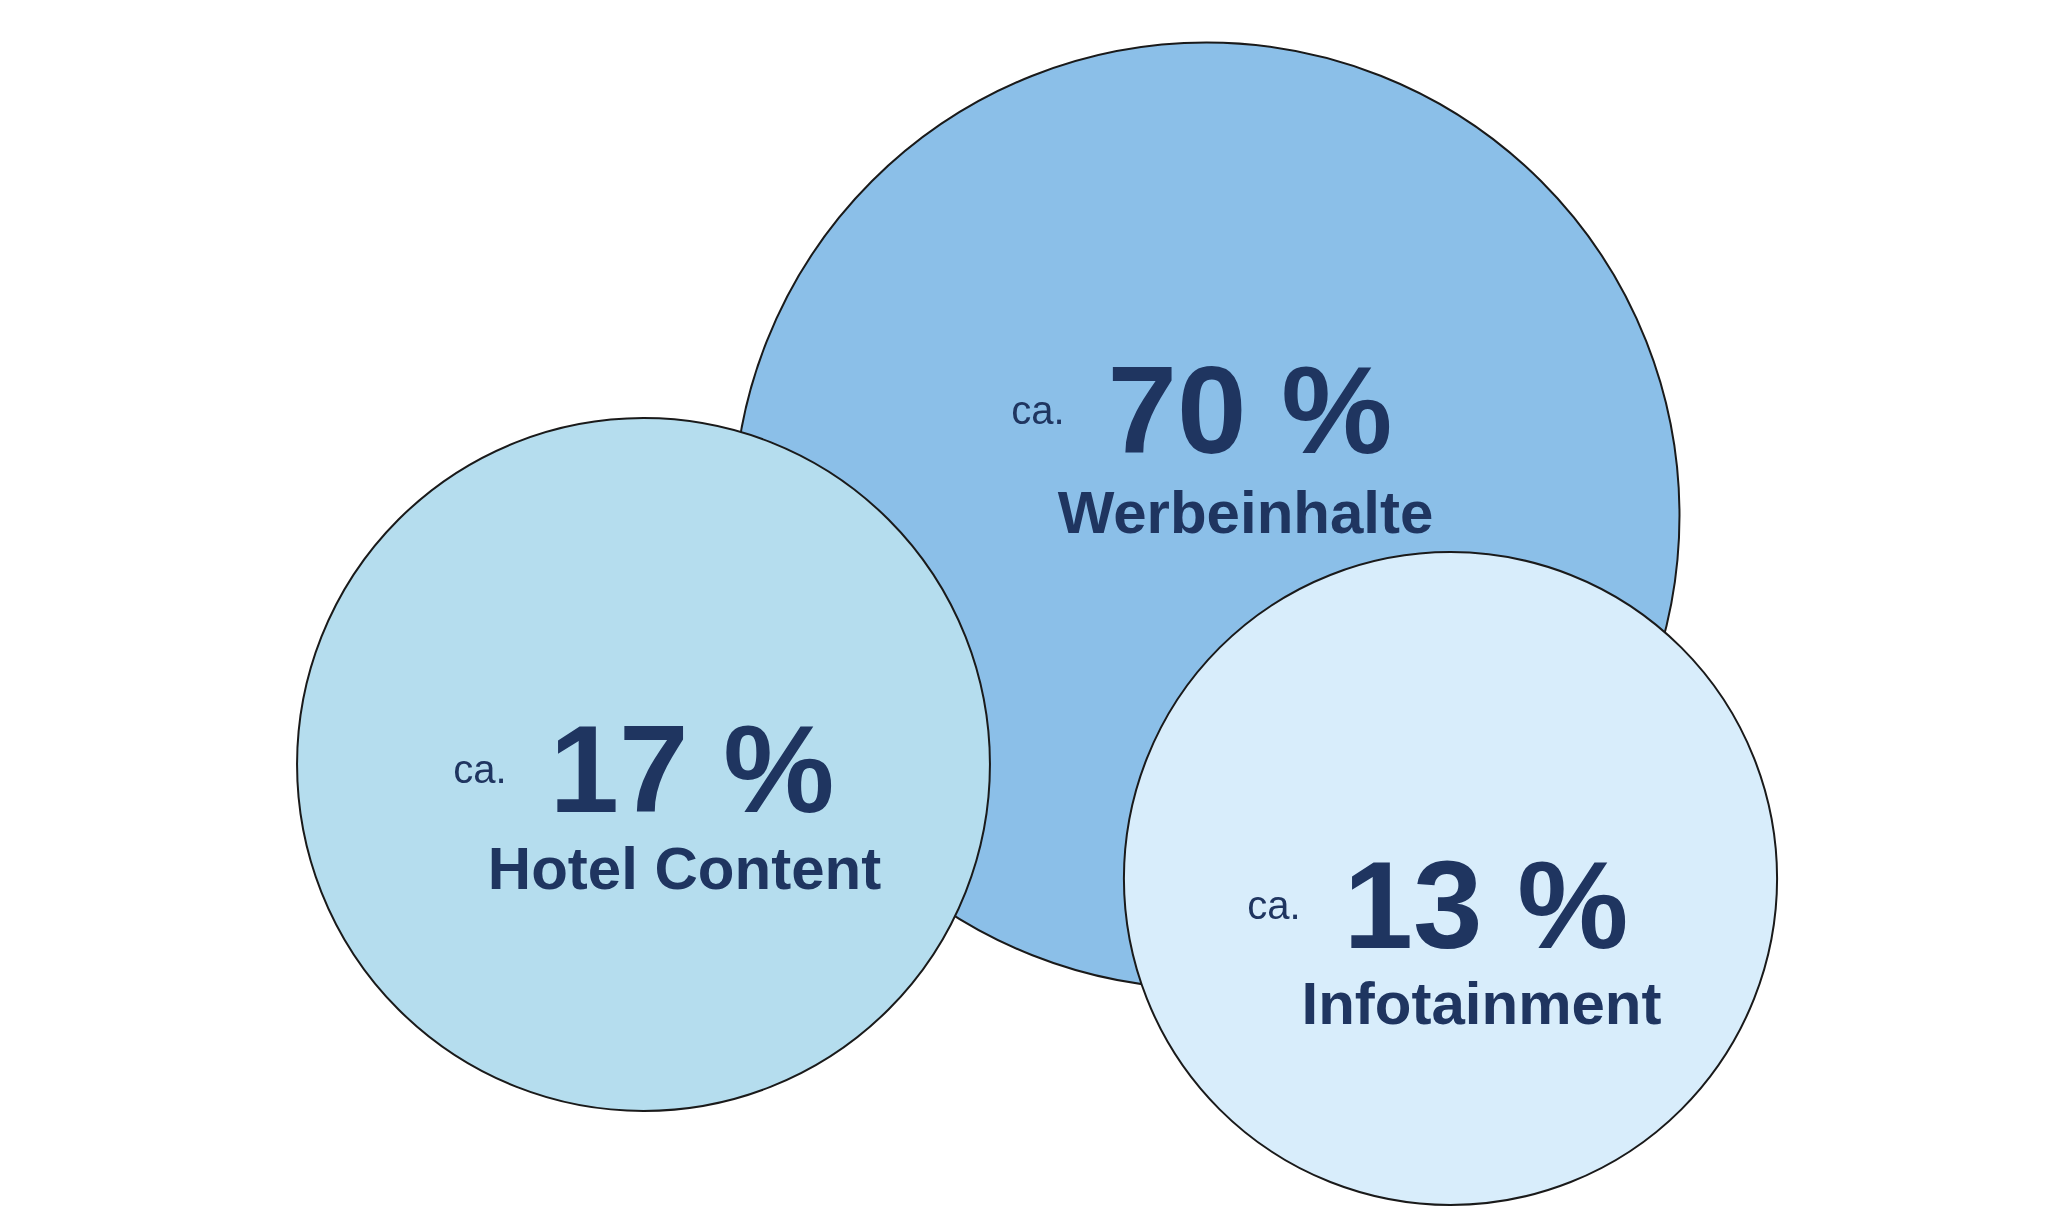 This screenshot has height=1210, width=2048. What do you see at coordinates (1245, 512) in the screenshot?
I see `category-label: Werbeinhalte` at bounding box center [1245, 512].